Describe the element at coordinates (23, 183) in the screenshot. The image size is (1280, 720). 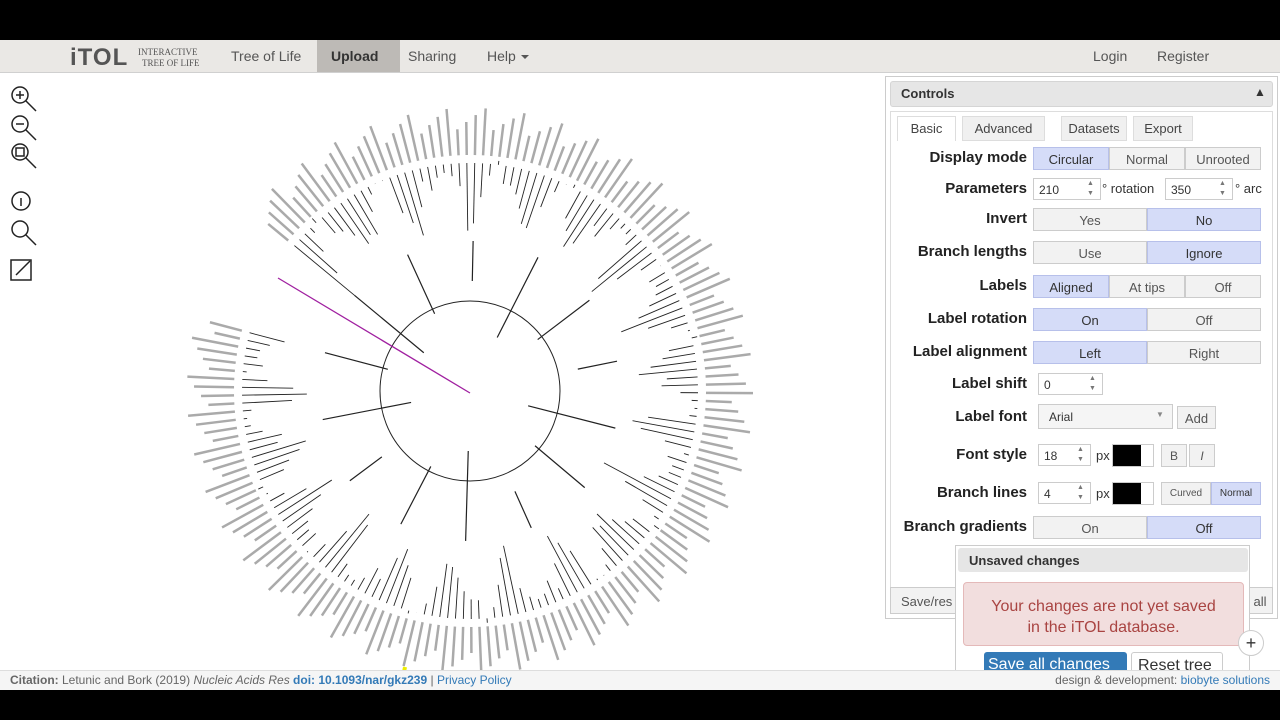
I see `toolbar` at that location.